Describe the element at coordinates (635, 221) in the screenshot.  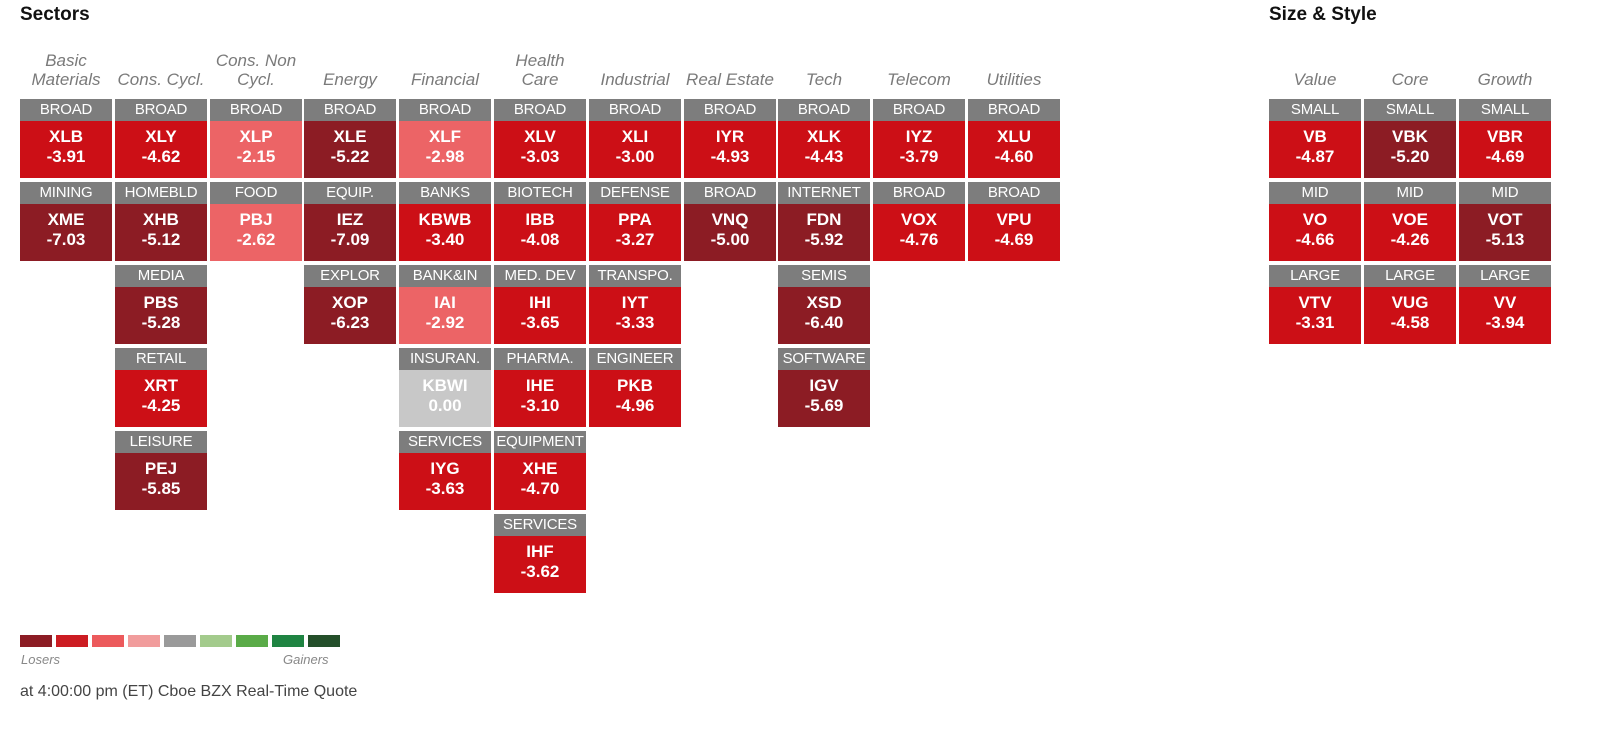
I see `etf-tile-ppa: DEFENSE PPA -3.27` at that location.